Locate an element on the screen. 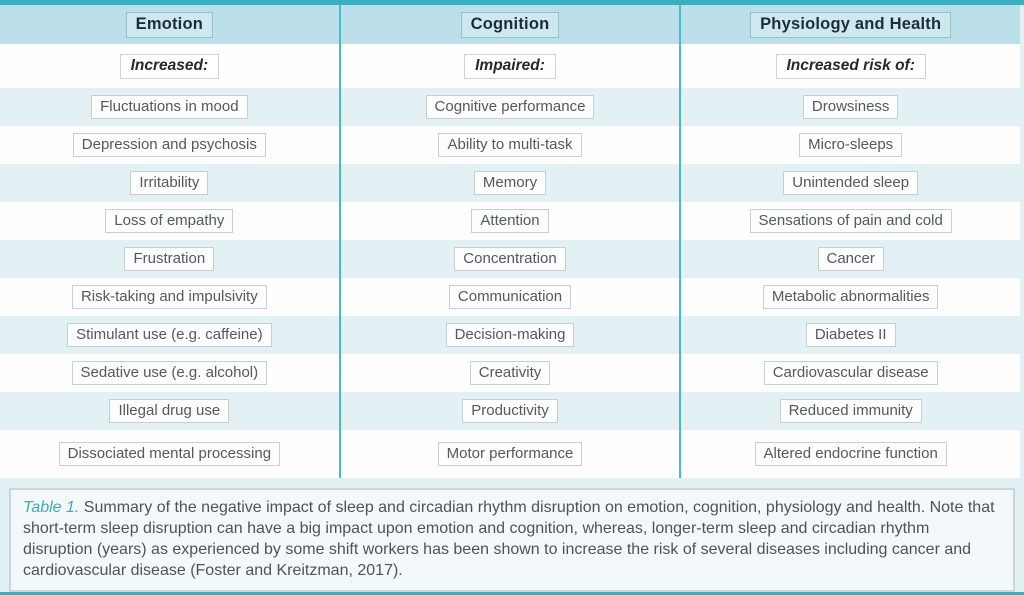 The height and width of the screenshot is (595, 1024). table-cell: Sensations of pain and cold is located at coordinates (850, 221).